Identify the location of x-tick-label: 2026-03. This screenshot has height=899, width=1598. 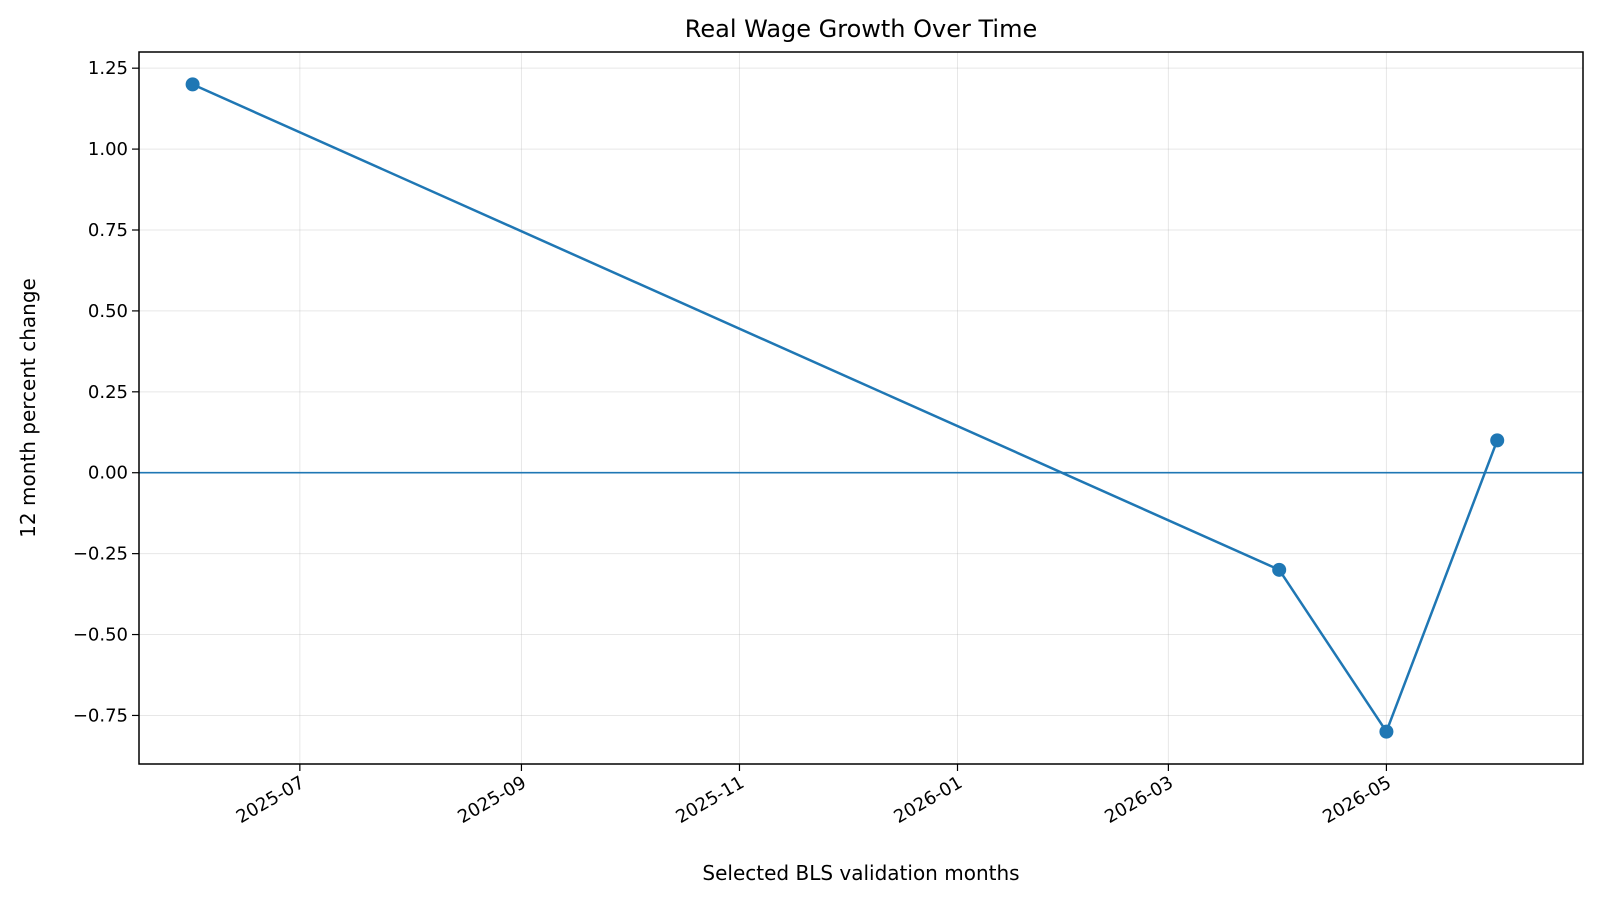
(1139, 800).